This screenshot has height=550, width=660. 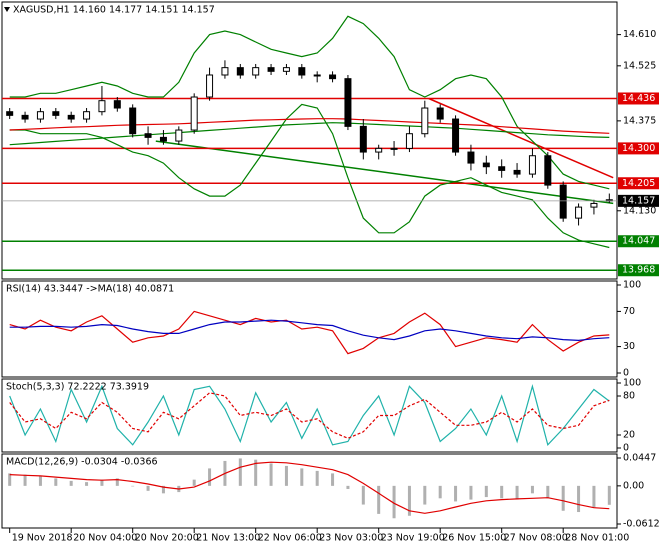 I want to click on x-tick-label: 19 Nov 2018, so click(x=42, y=538).